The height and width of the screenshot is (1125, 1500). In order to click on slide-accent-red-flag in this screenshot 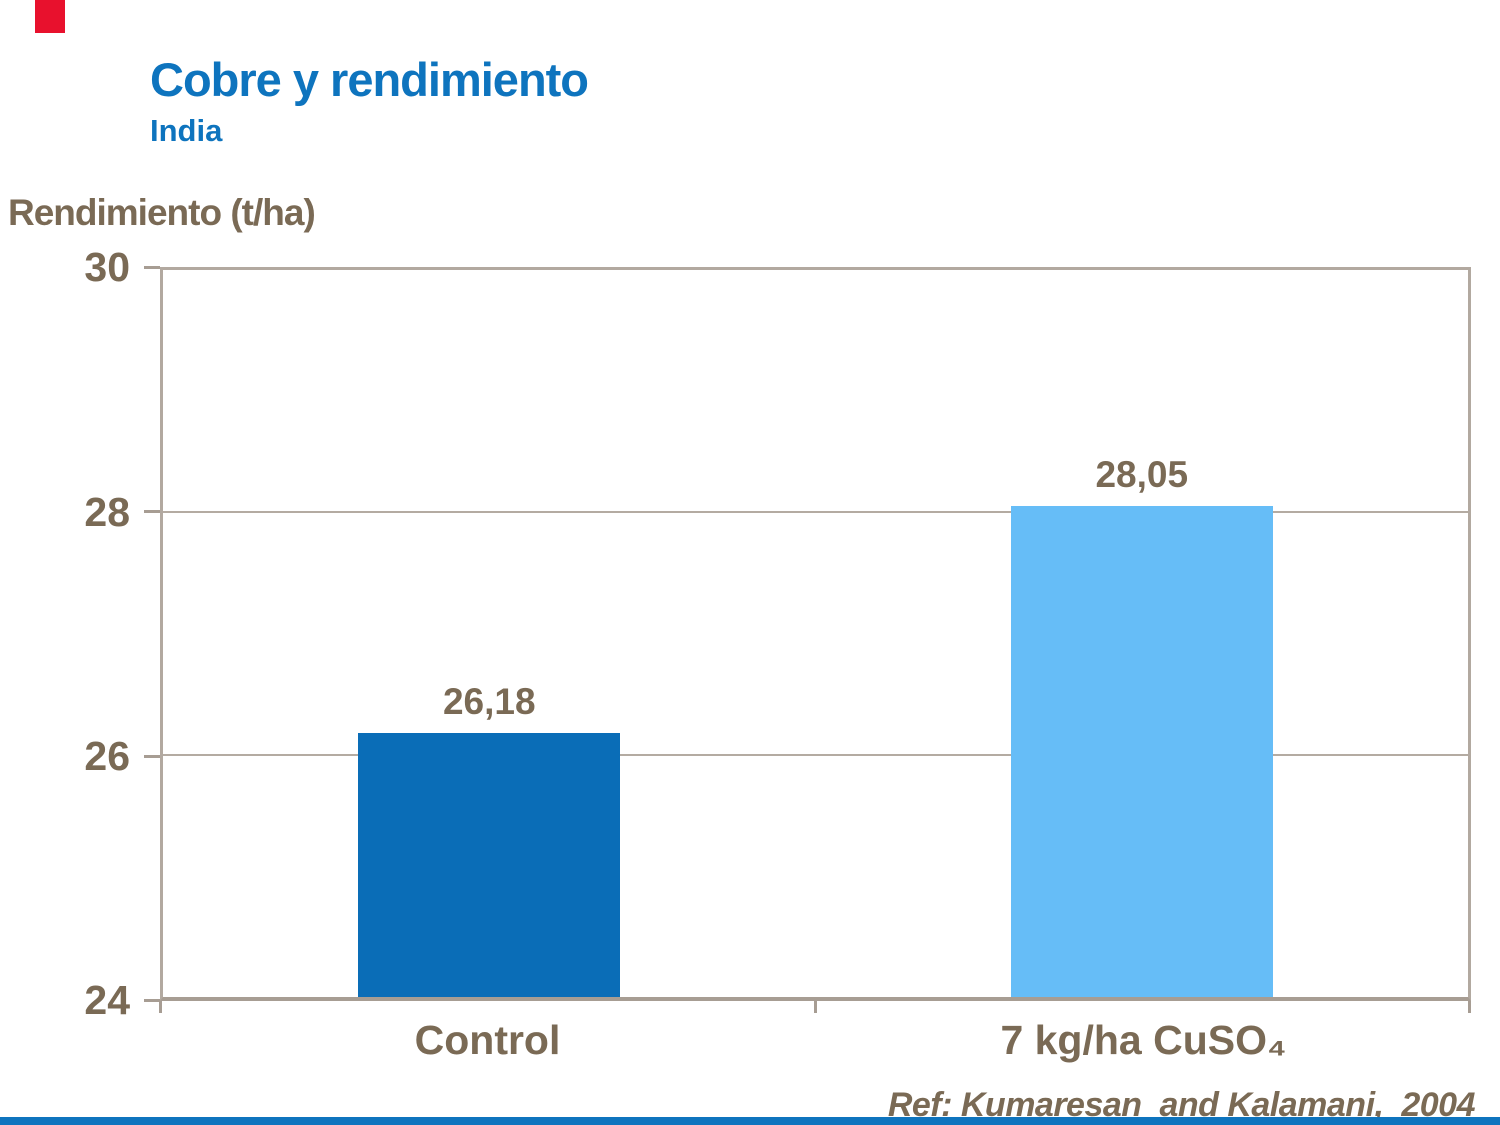, I will do `click(50, 16)`.